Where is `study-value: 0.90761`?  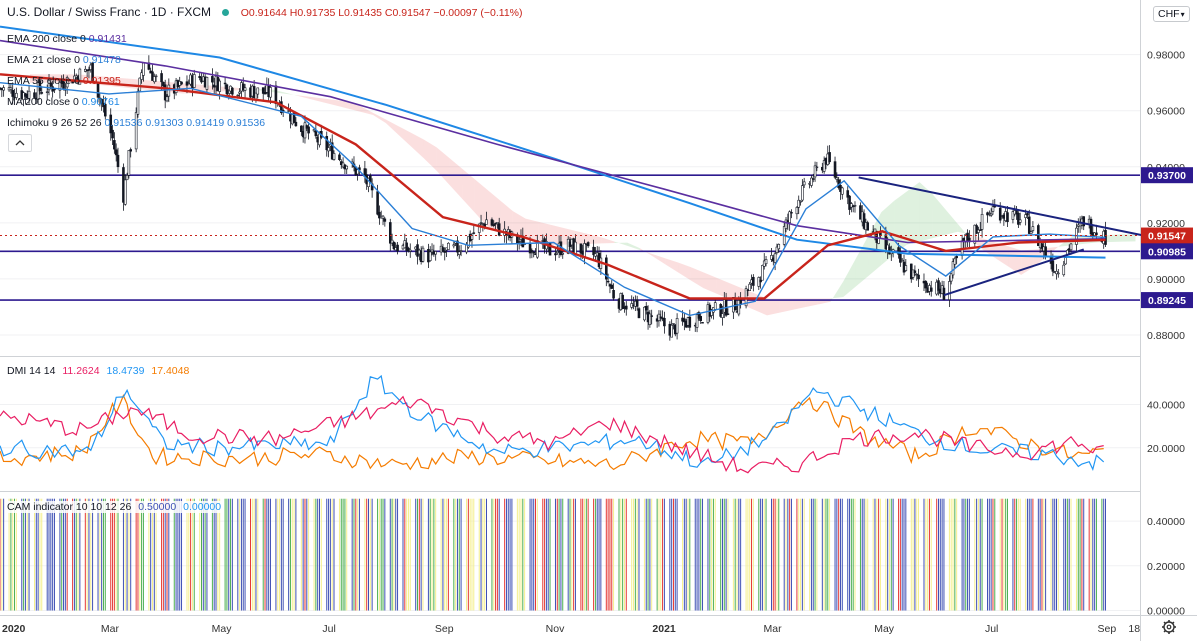
study-value: 0.90761 is located at coordinates (100, 102).